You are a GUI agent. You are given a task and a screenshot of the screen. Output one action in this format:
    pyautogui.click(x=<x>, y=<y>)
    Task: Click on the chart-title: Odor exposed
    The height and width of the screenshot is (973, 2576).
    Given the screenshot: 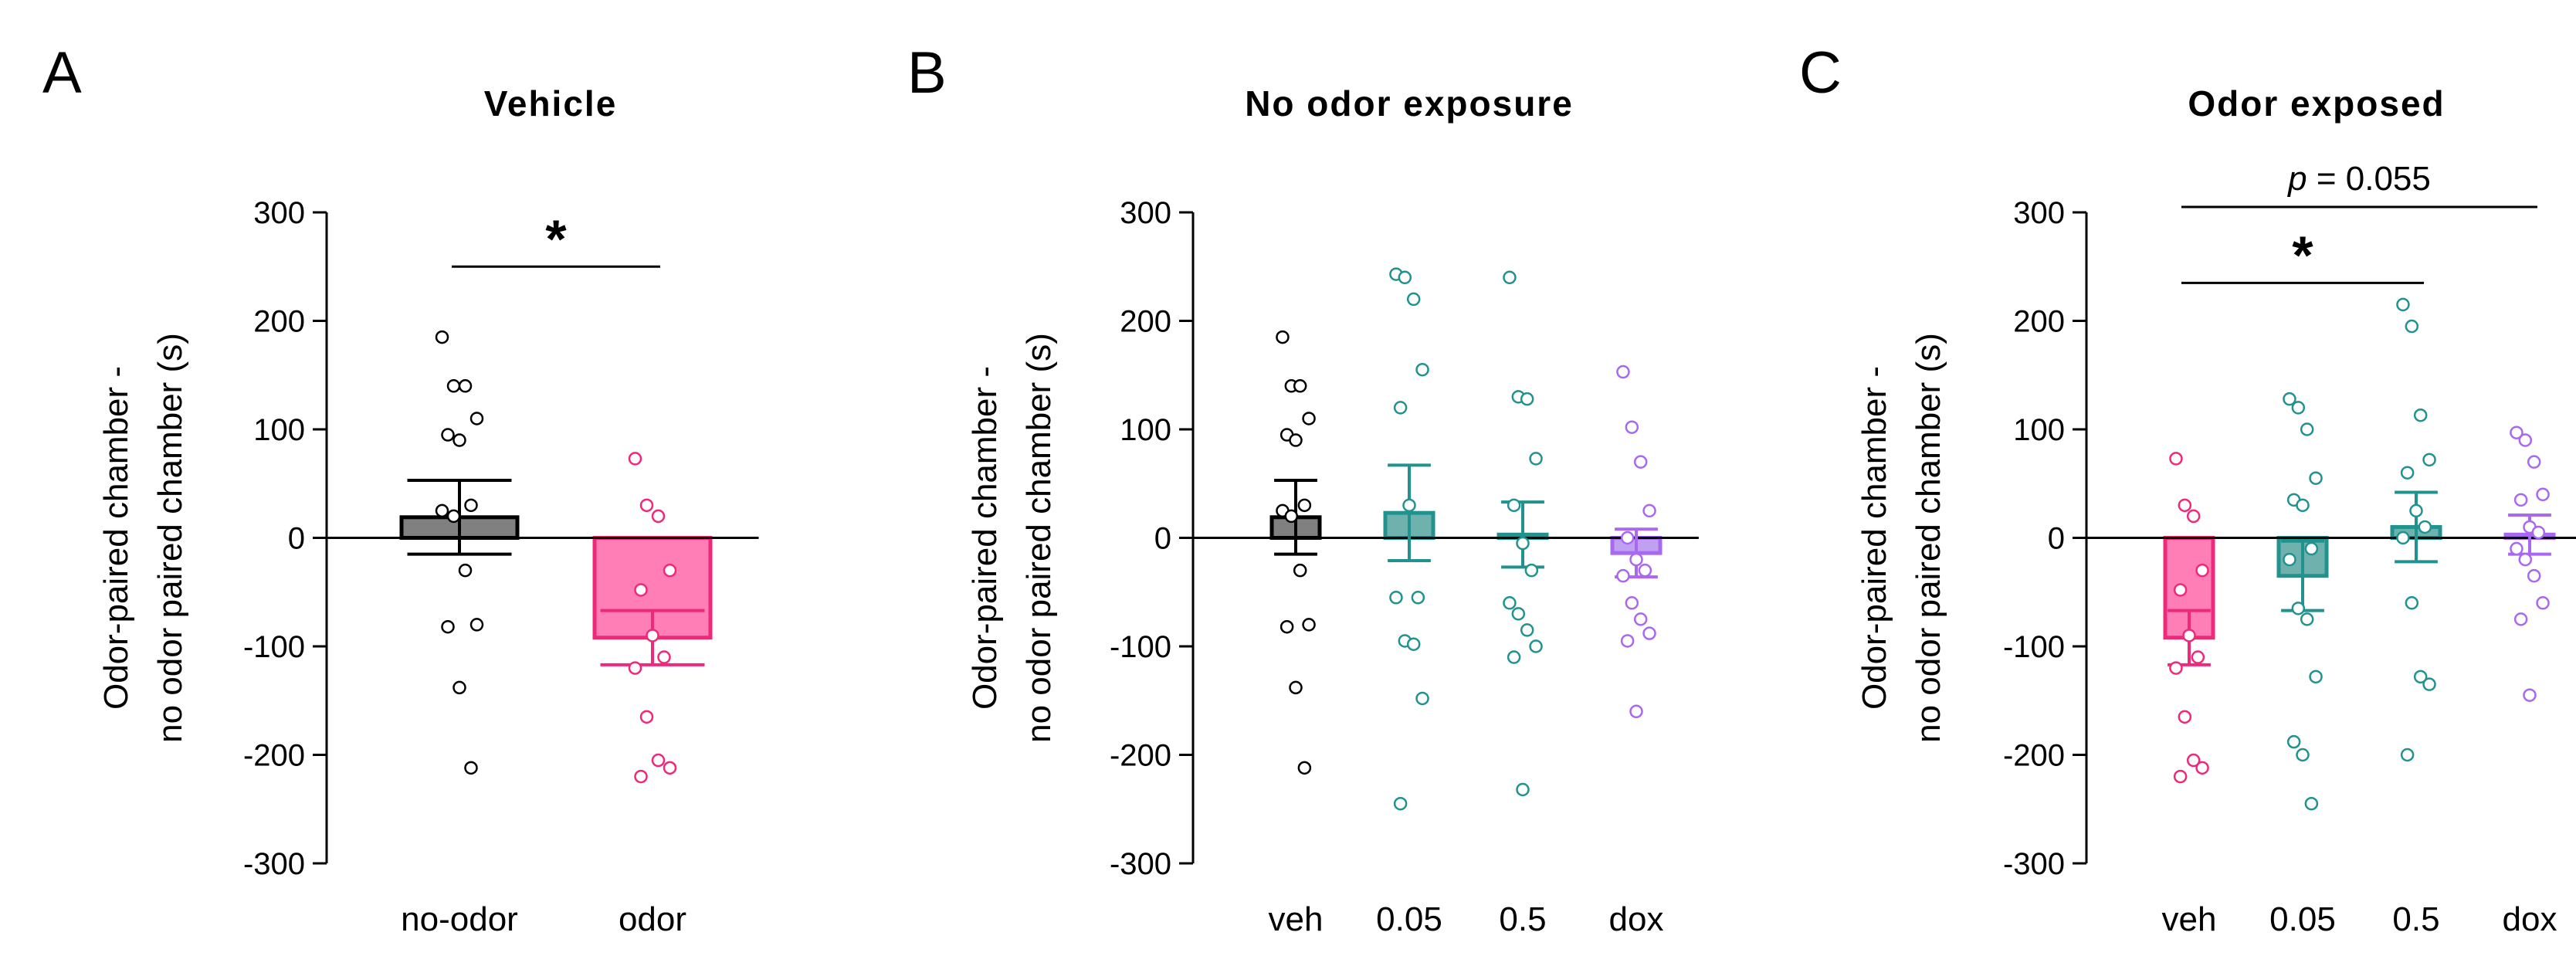 What is the action you would take?
    pyautogui.click(x=2316, y=103)
    